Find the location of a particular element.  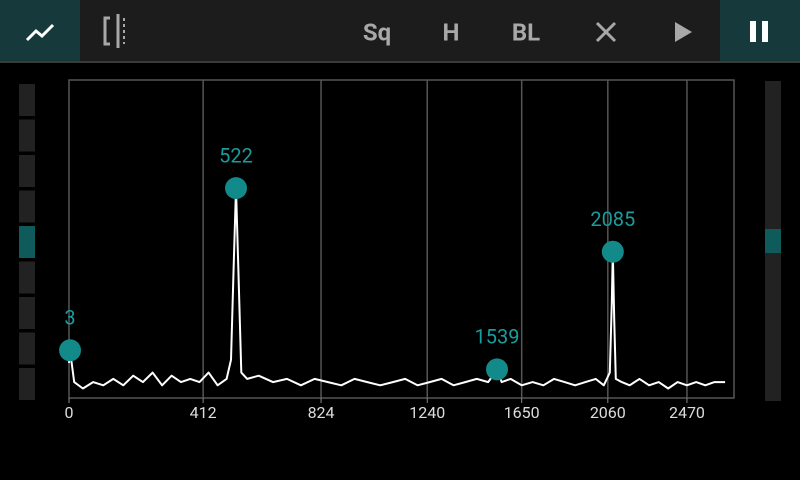

close-button is located at coordinates (606, 32).